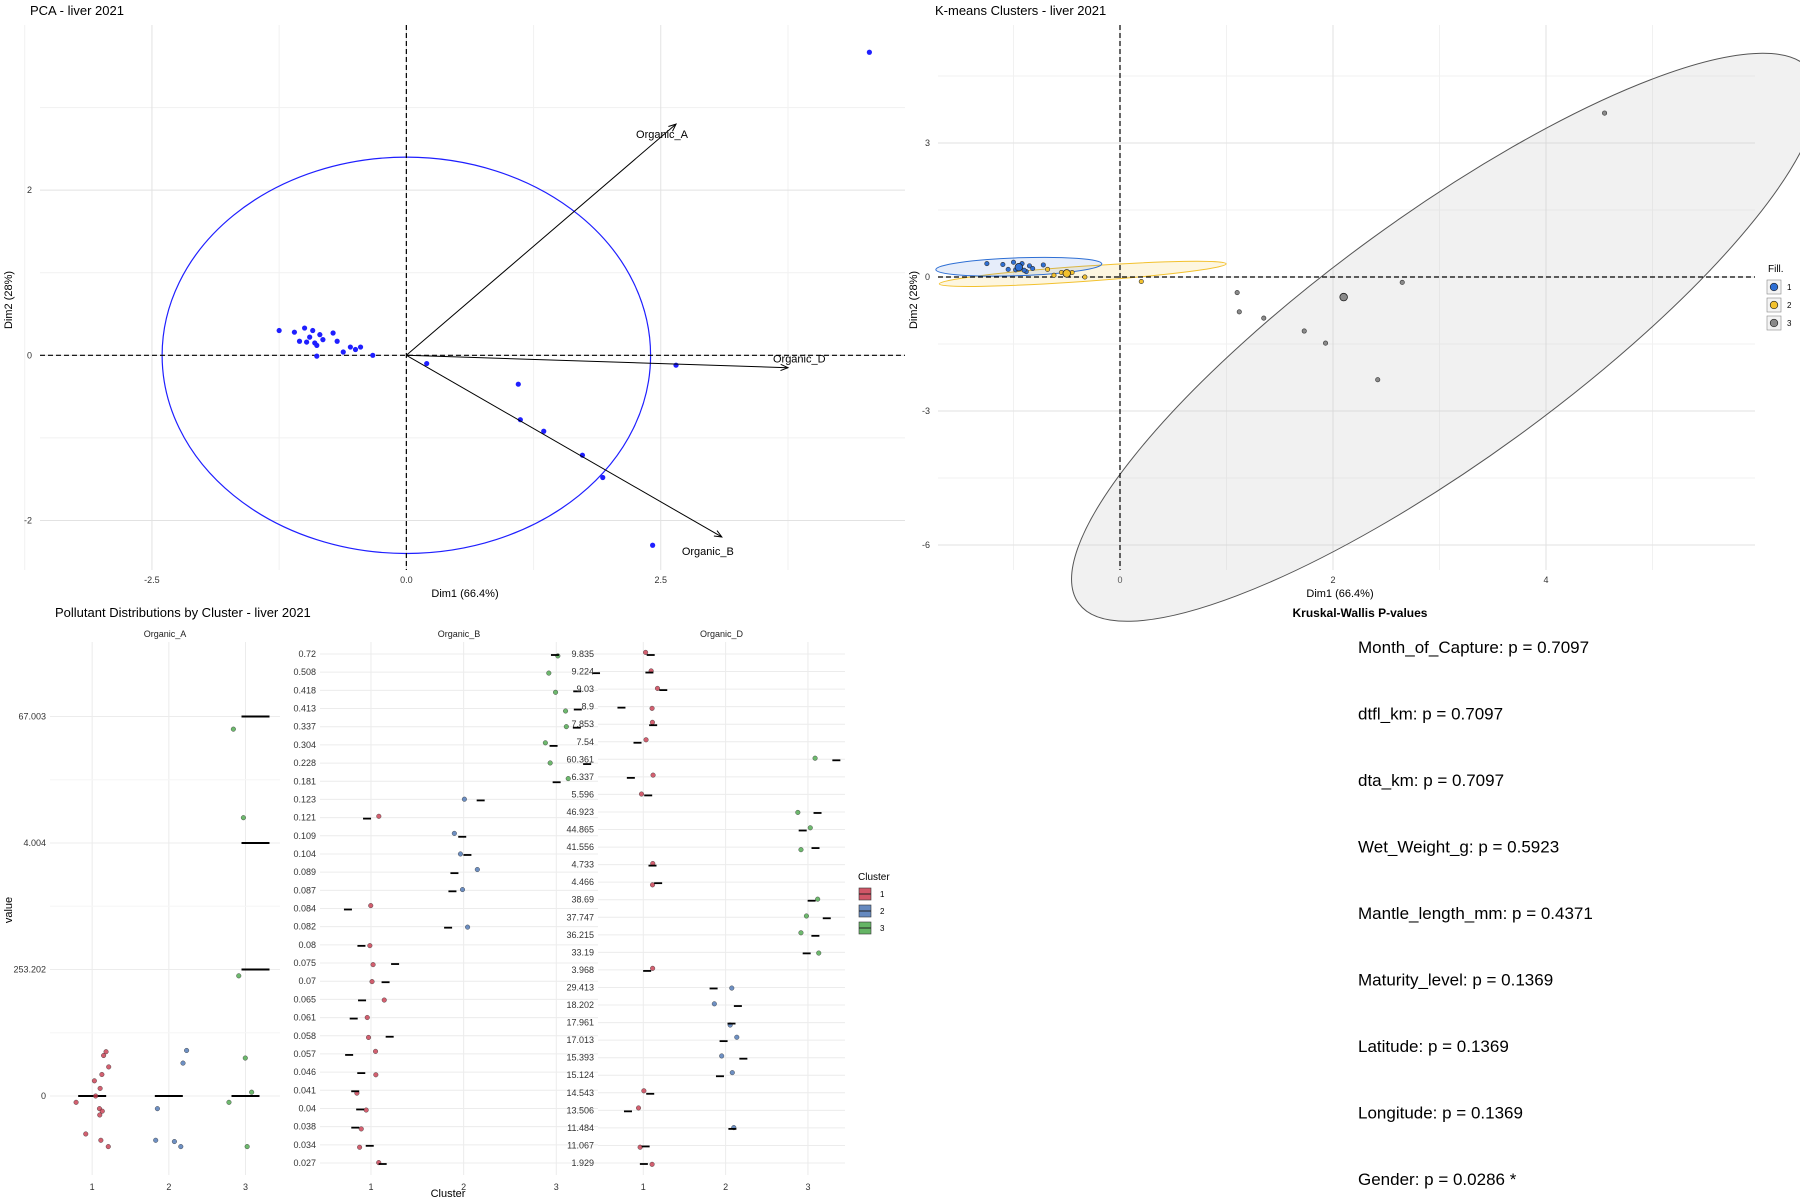 The width and height of the screenshot is (1800, 1200). What do you see at coordinates (708, 552) in the screenshot?
I see `pca-arrow-label: Organic_B` at bounding box center [708, 552].